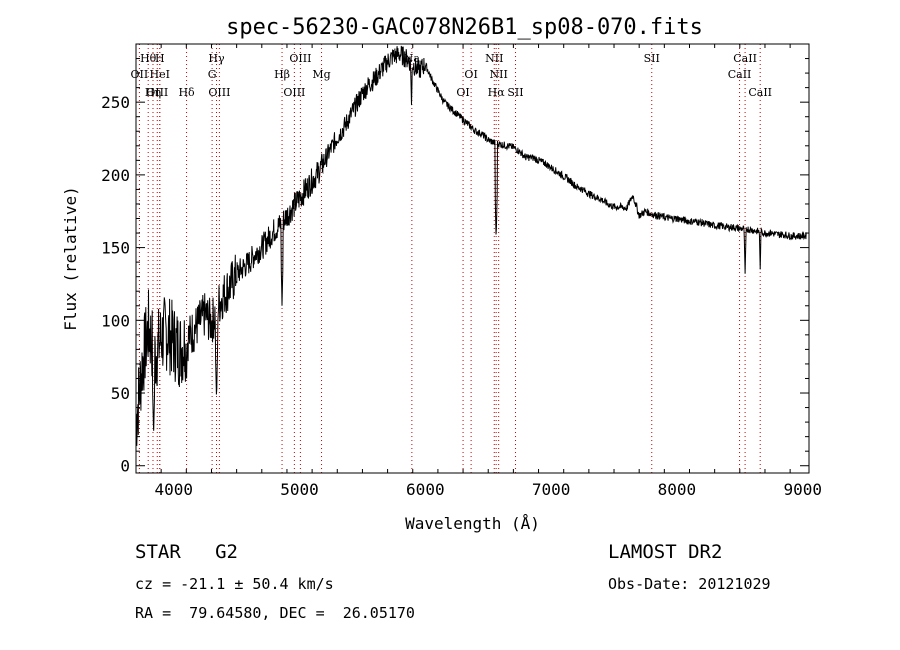 This screenshot has width=900, height=650. Describe the element at coordinates (665, 552) in the screenshot. I see `survey-label: LAMOST DR2` at that location.